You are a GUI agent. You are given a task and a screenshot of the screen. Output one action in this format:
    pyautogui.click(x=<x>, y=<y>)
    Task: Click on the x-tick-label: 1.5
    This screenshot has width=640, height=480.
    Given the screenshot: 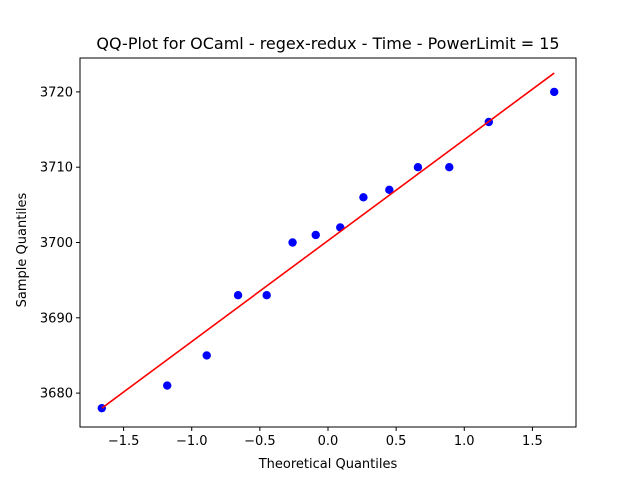 What is the action you would take?
    pyautogui.click(x=532, y=441)
    